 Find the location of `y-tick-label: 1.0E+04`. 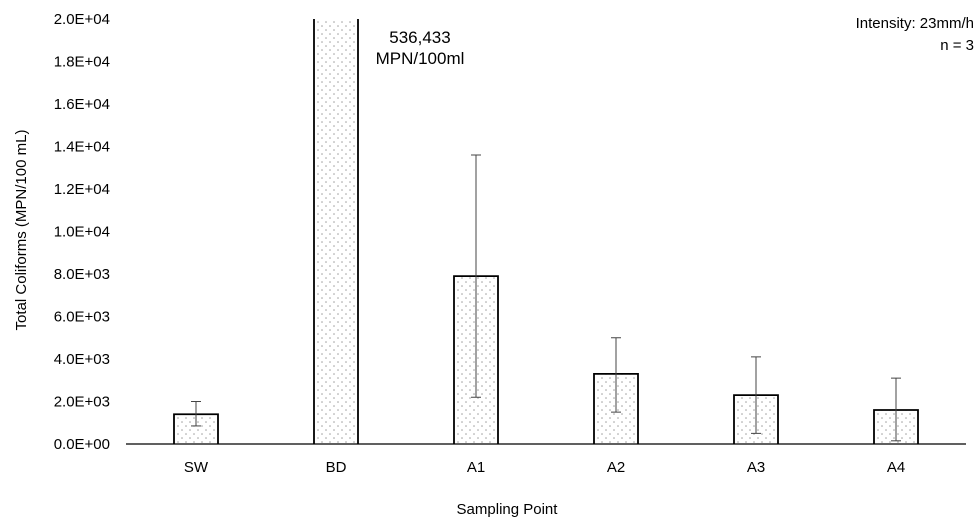

y-tick-label: 1.0E+04 is located at coordinates (82, 232).